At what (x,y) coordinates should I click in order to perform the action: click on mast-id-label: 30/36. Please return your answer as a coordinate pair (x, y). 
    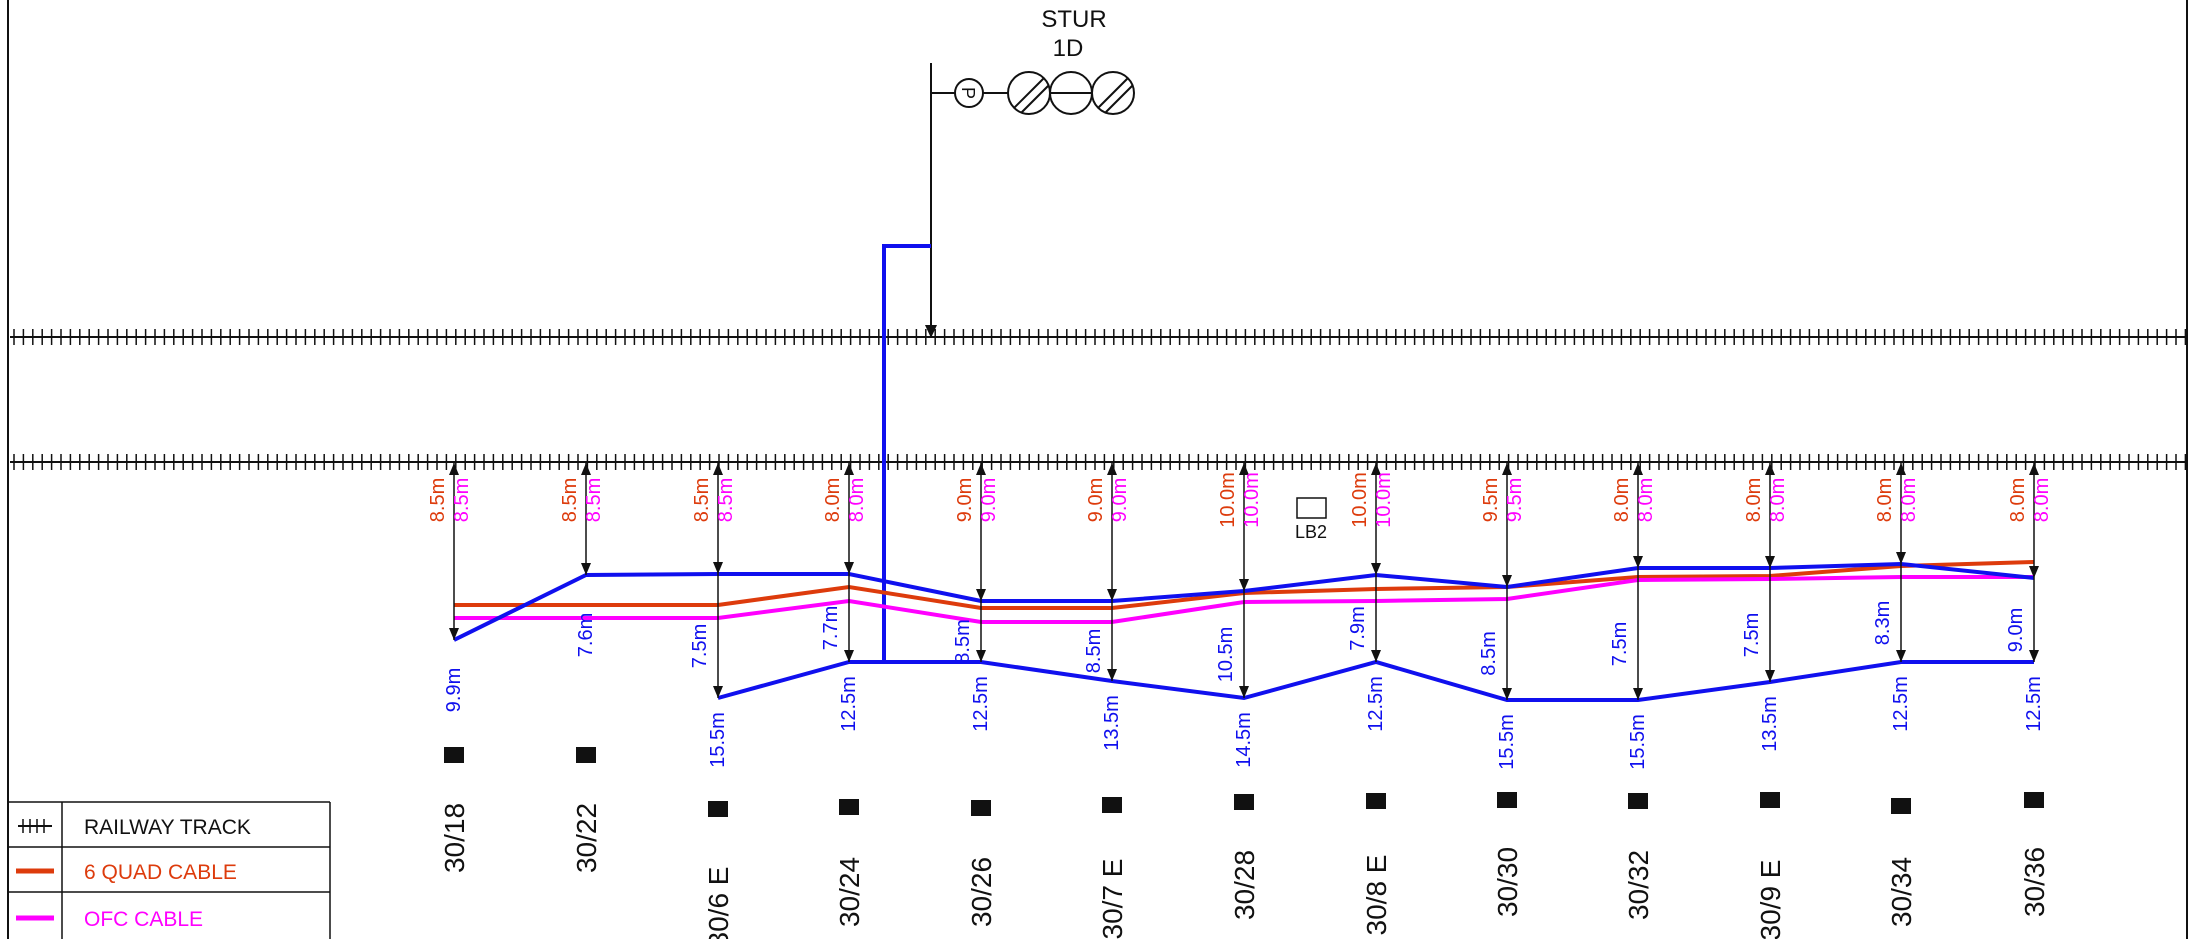
    Looking at the image, I should click on (2034, 882).